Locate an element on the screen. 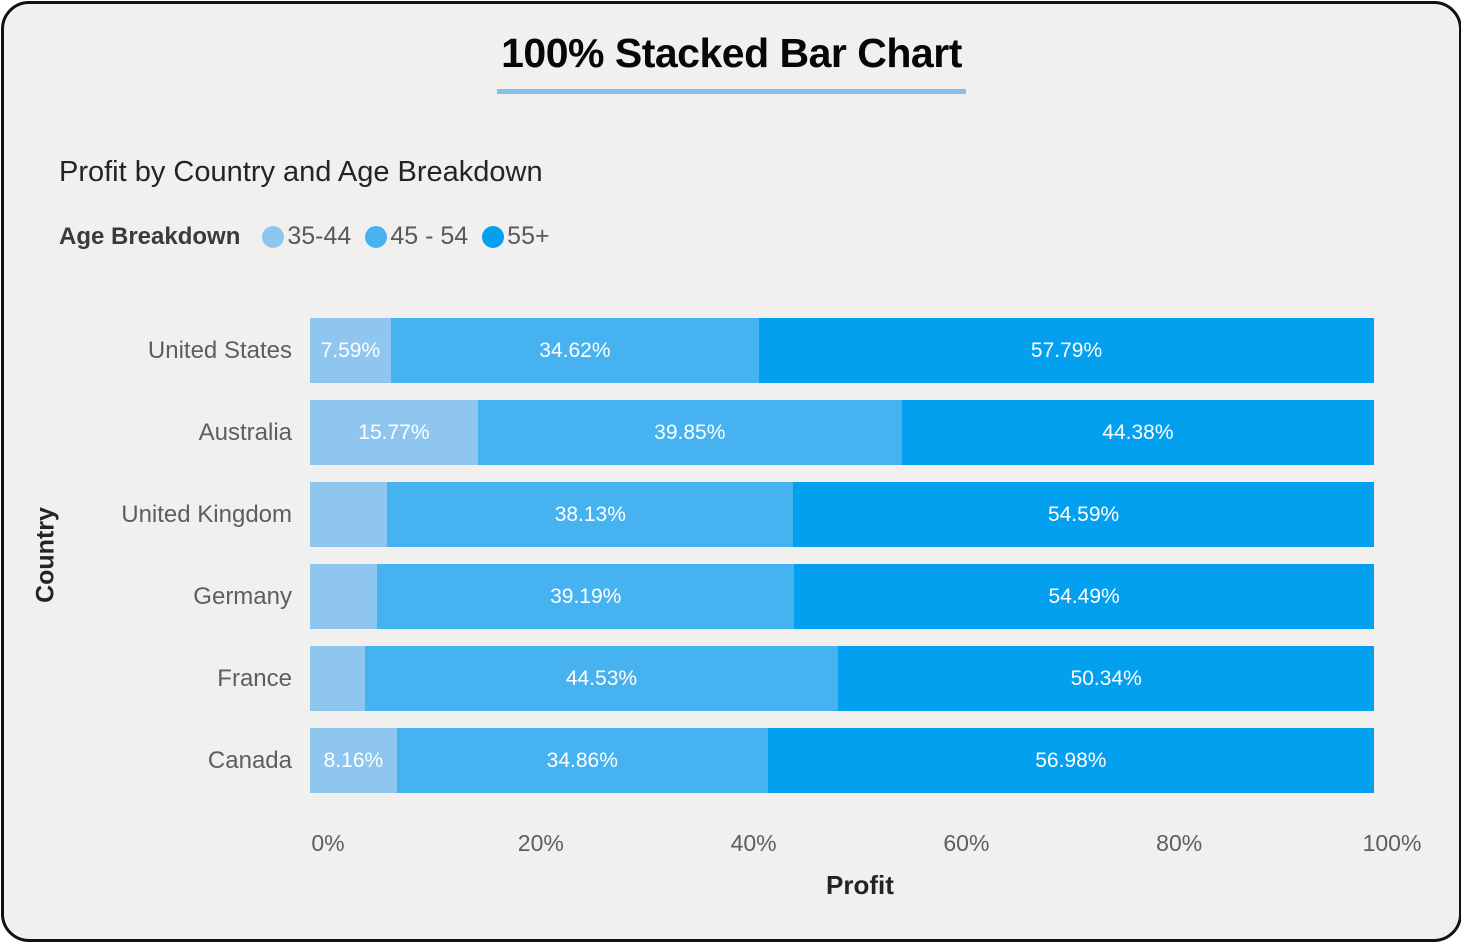  legend-item-3: 55+ is located at coordinates (516, 236).